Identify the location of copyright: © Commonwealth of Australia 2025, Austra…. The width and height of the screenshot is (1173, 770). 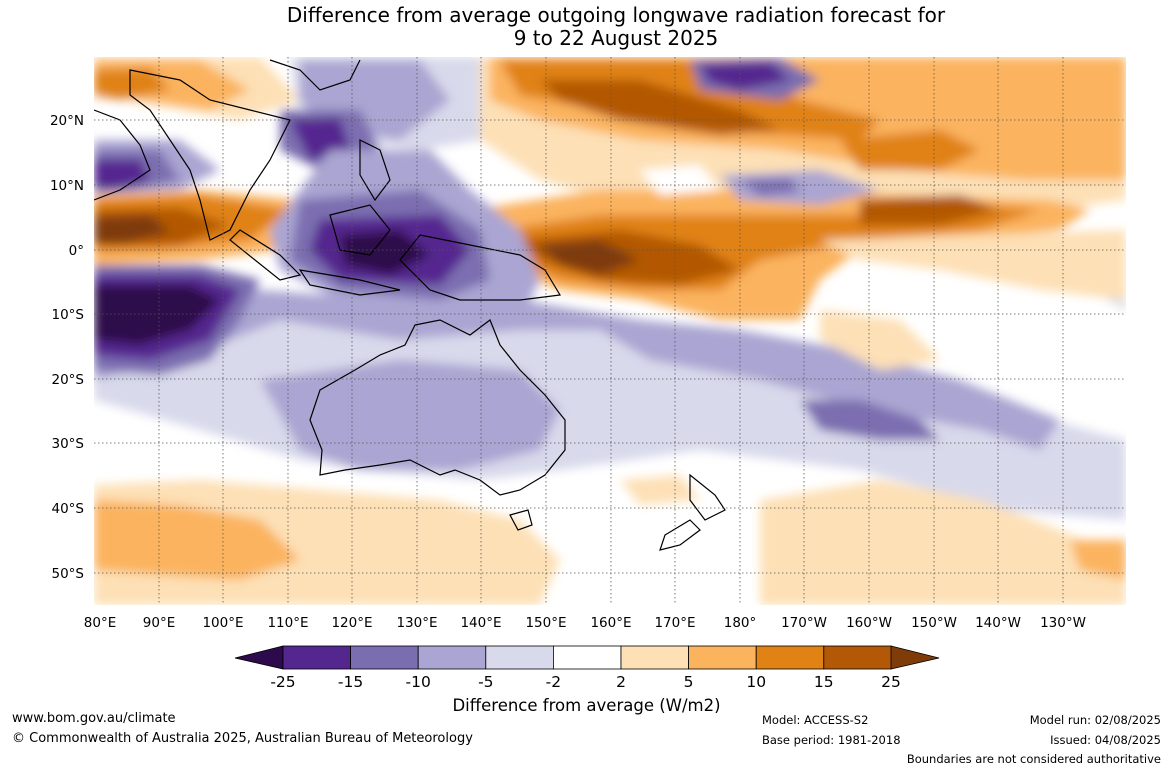
(242, 738).